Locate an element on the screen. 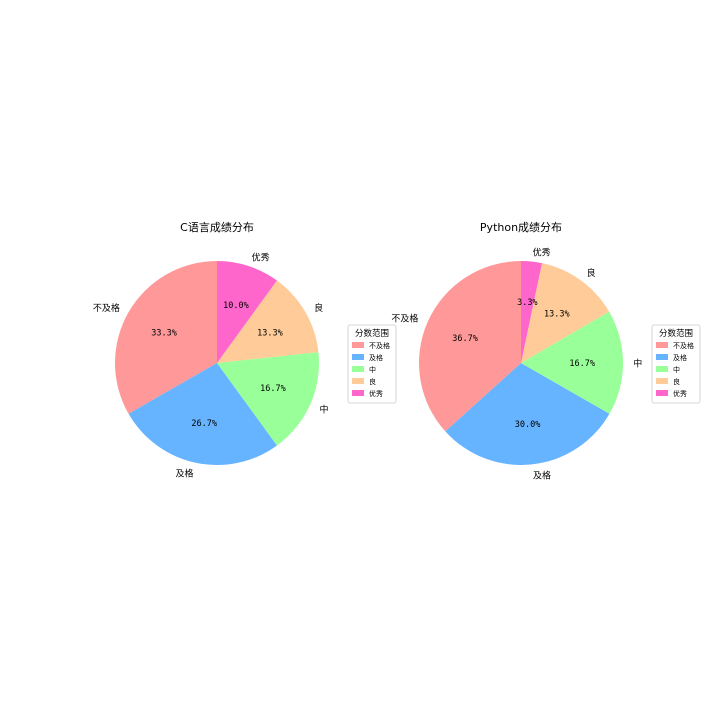 This screenshot has width=720, height=720. percent-label: 26.7% is located at coordinates (204, 424).